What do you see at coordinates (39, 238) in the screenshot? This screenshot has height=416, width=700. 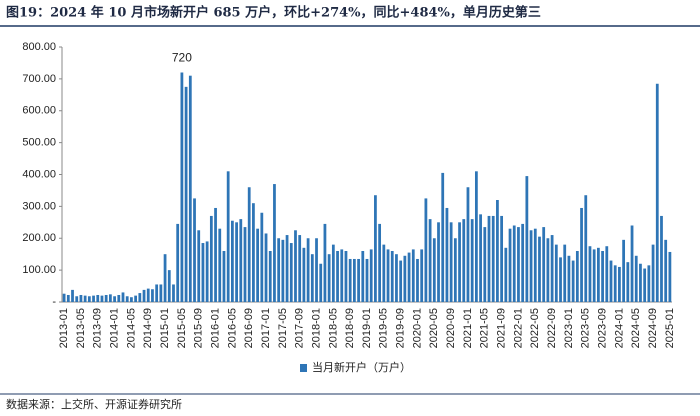 I see `y-tick-label: 200.00` at bounding box center [39, 238].